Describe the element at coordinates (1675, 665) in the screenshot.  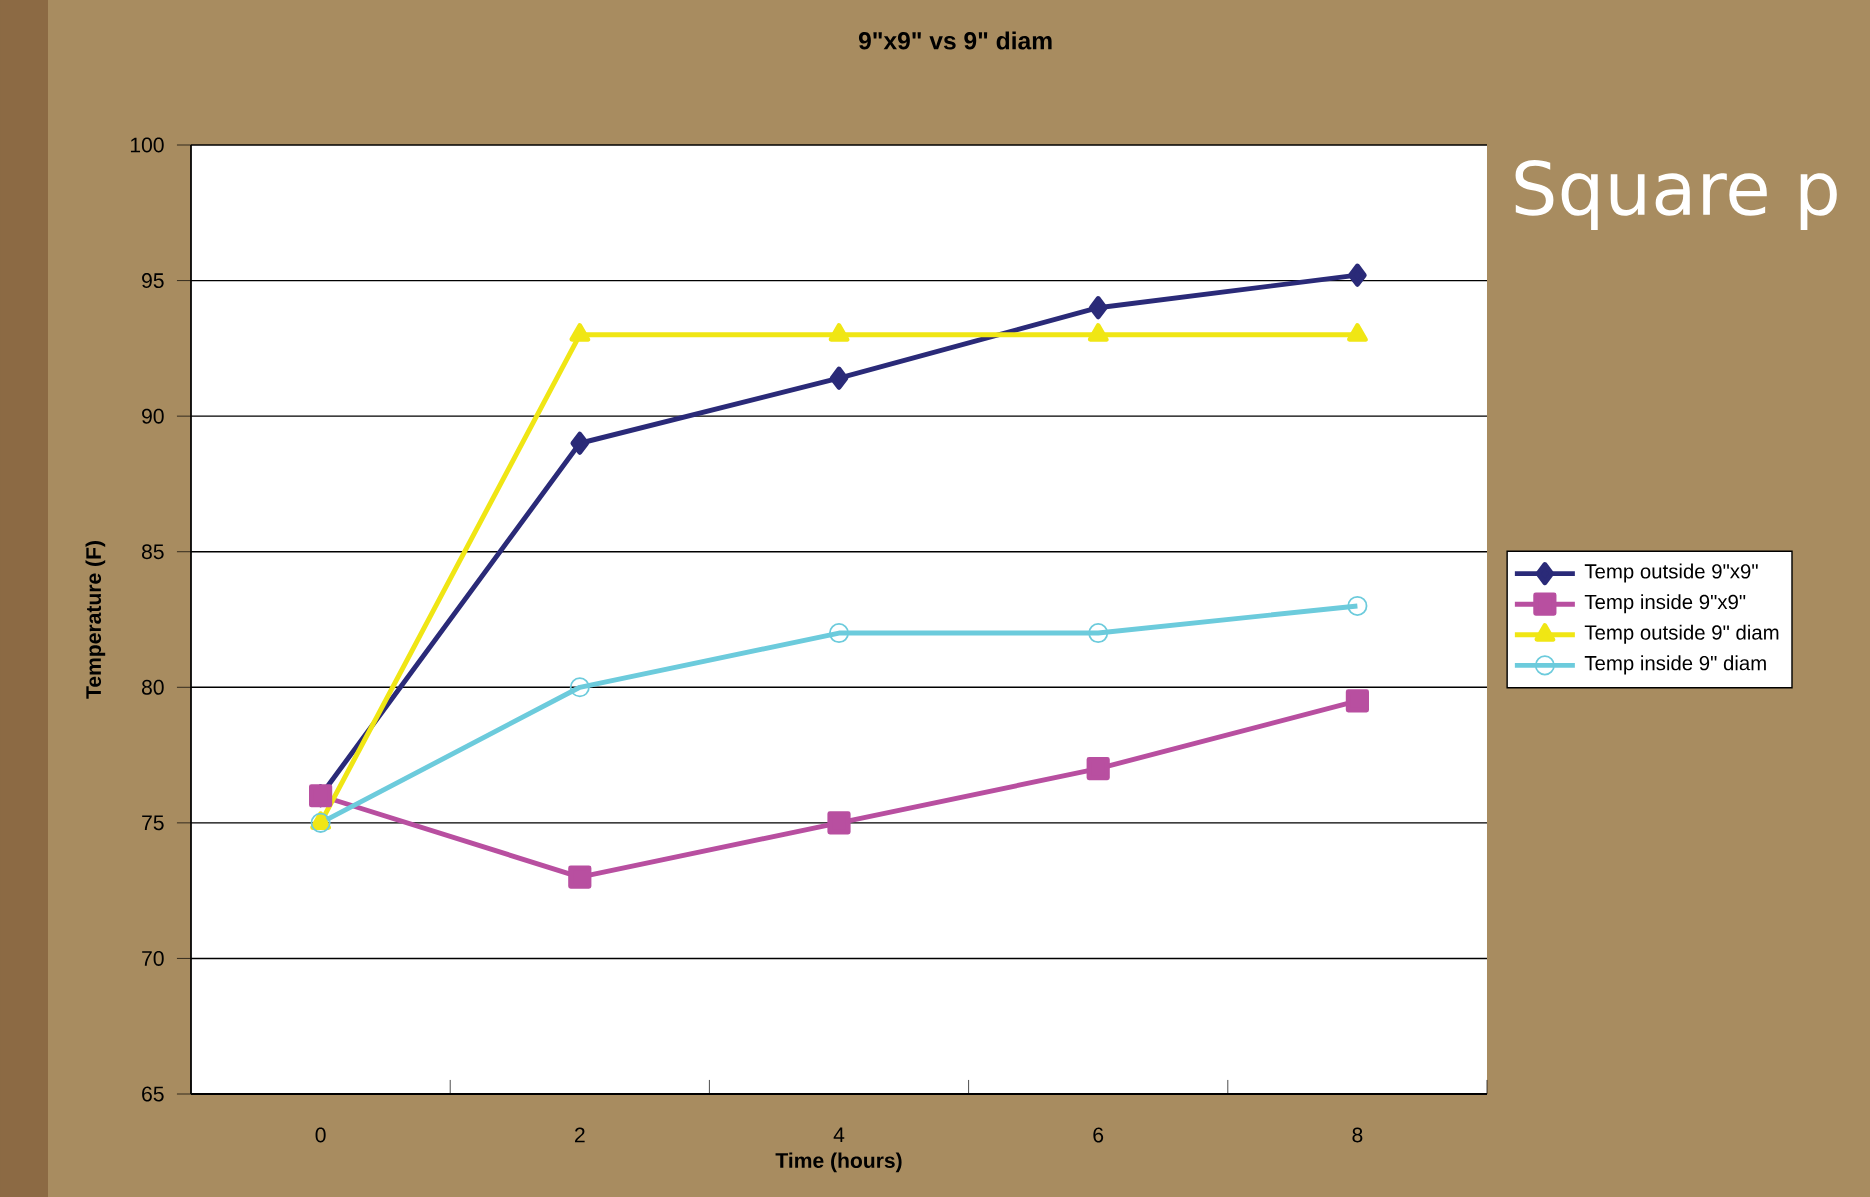
I see `legend-label: Temp inside 9" diam` at that location.